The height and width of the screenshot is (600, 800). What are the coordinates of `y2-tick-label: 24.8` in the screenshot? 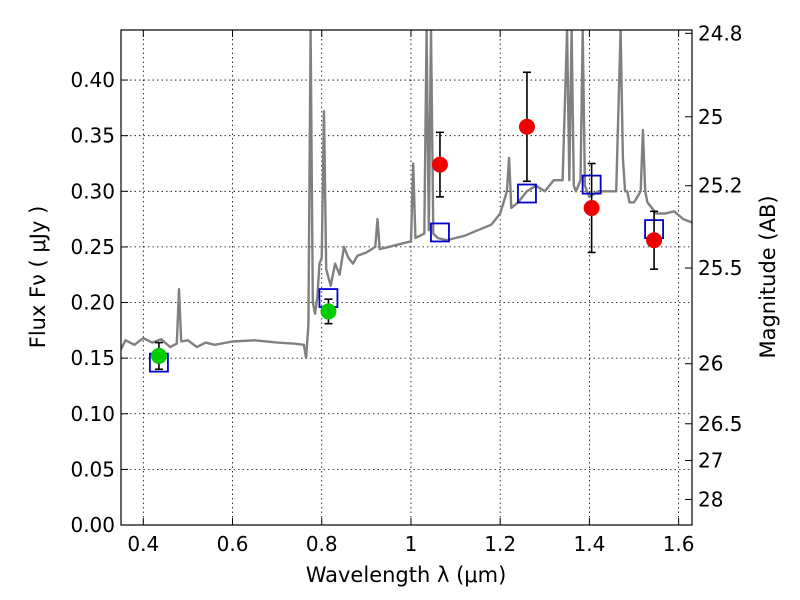 It's located at (720, 33).